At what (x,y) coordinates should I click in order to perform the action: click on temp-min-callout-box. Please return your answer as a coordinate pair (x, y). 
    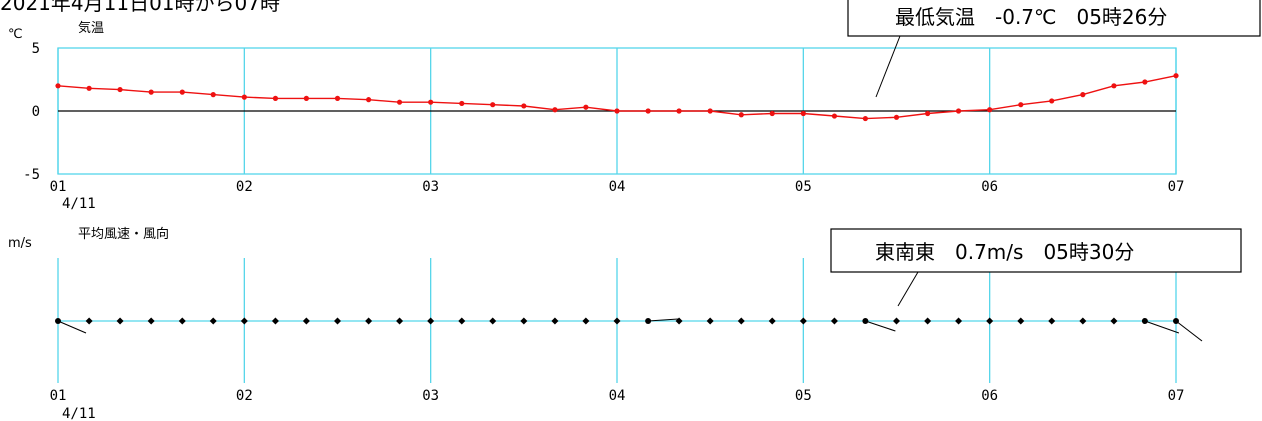
    Looking at the image, I should click on (1054, 18).